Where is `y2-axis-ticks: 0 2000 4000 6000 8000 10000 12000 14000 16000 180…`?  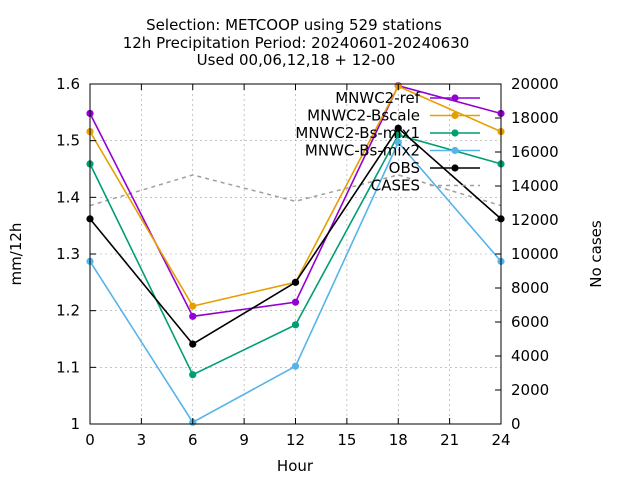
y2-axis-ticks: 0 2000 4000 6000 8000 10000 12000 14000 16000 180… is located at coordinates (527, 254).